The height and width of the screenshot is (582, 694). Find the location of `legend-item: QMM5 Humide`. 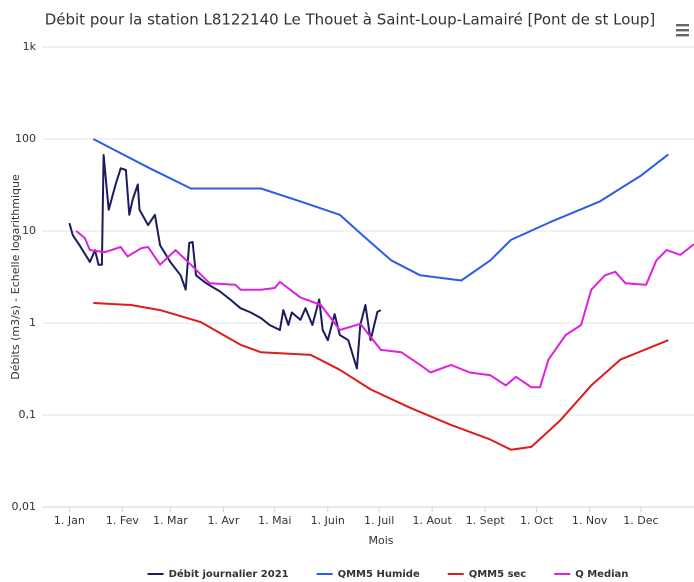

legend-item: QMM5 Humide is located at coordinates (368, 574).